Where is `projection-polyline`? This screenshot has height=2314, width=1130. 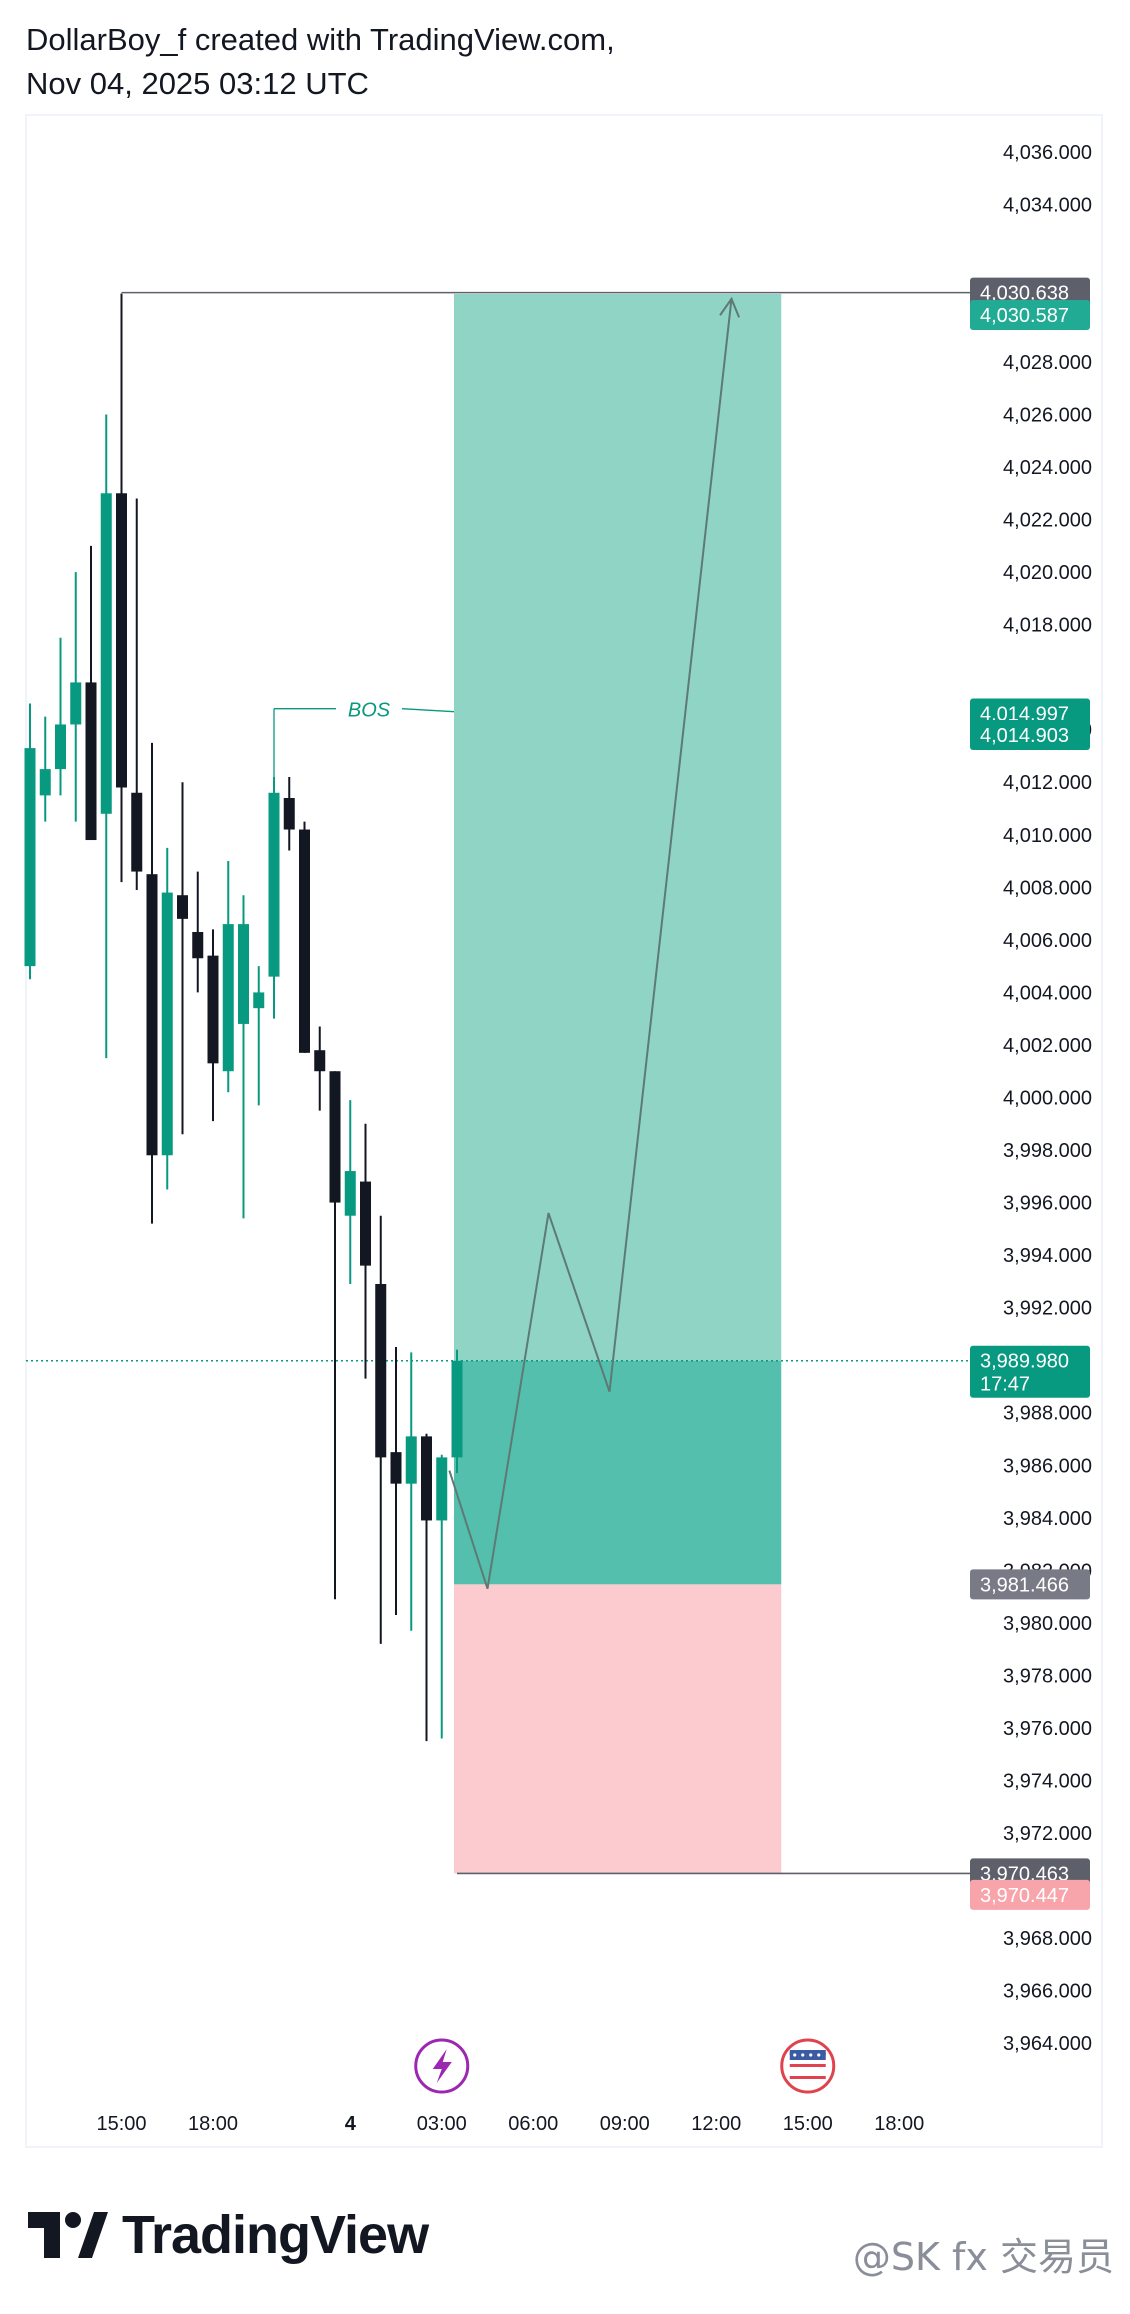
projection-polyline is located at coordinates (590, 944).